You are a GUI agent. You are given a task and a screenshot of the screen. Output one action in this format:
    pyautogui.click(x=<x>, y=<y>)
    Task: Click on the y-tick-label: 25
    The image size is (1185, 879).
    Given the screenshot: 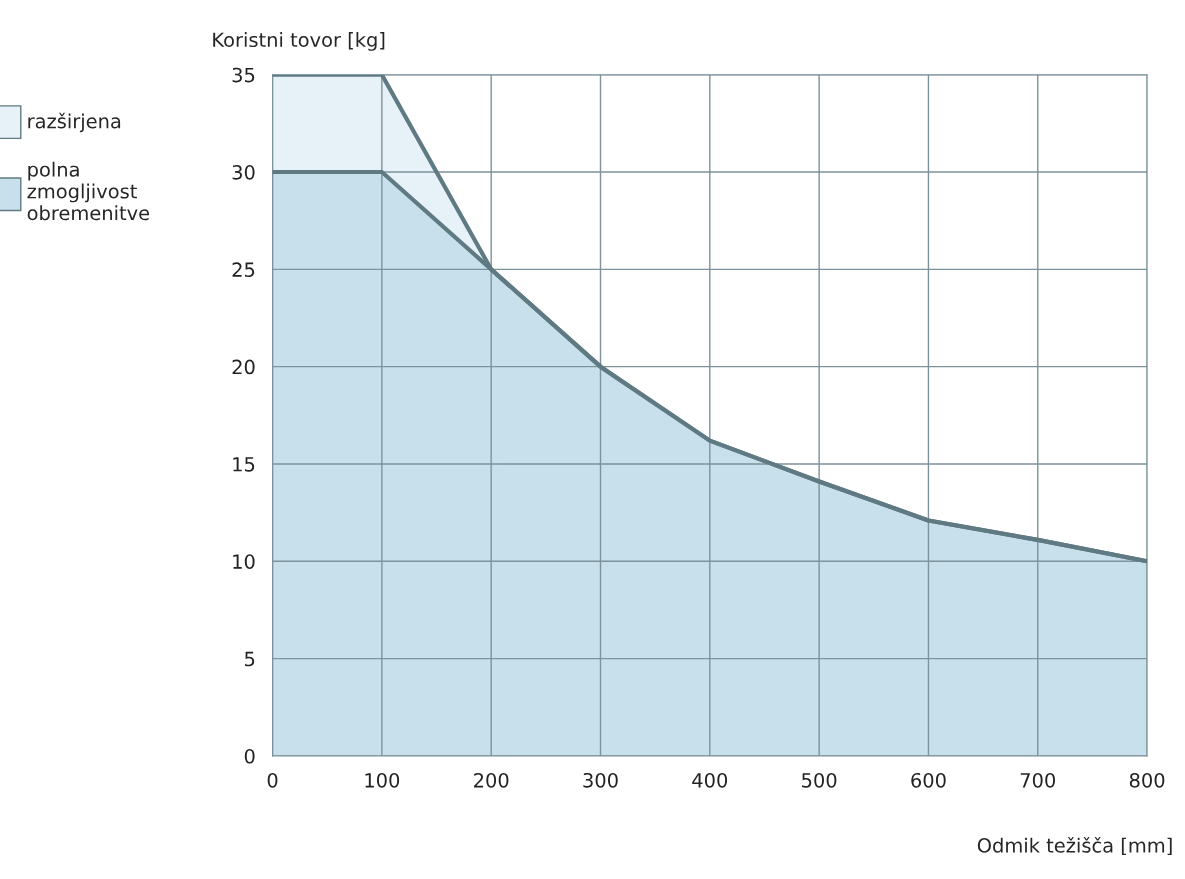 What is the action you would take?
    pyautogui.click(x=243, y=270)
    